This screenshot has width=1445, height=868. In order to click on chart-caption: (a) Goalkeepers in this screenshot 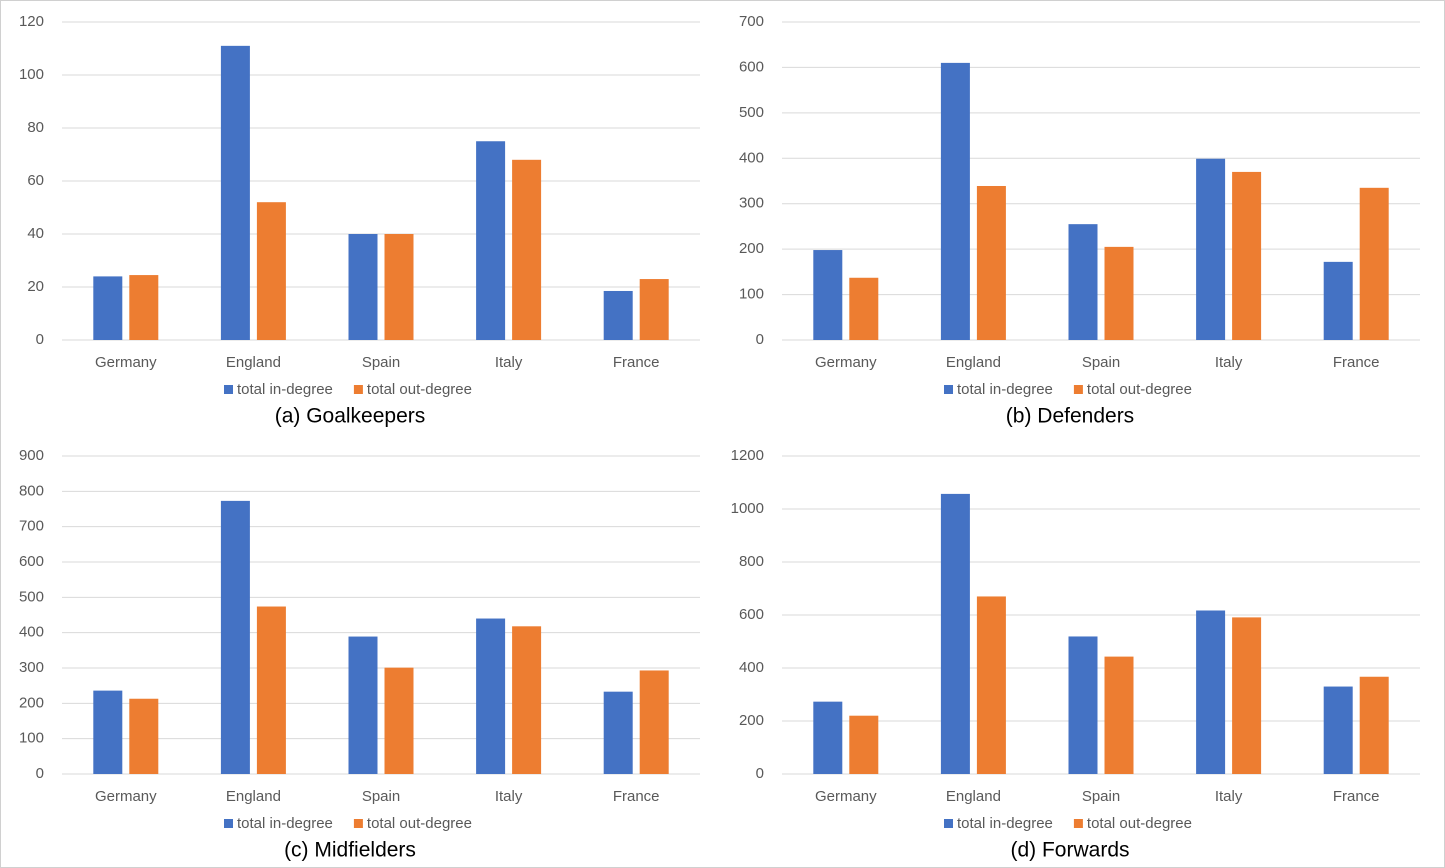, I will do `click(350, 416)`.